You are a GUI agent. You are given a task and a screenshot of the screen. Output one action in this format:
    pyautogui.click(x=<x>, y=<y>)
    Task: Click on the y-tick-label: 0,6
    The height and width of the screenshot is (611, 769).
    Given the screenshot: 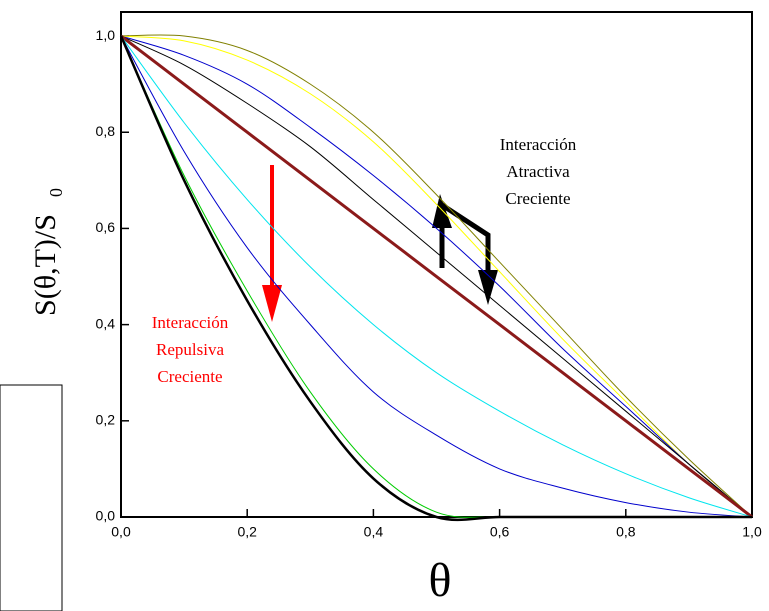 What is the action you would take?
    pyautogui.click(x=106, y=227)
    